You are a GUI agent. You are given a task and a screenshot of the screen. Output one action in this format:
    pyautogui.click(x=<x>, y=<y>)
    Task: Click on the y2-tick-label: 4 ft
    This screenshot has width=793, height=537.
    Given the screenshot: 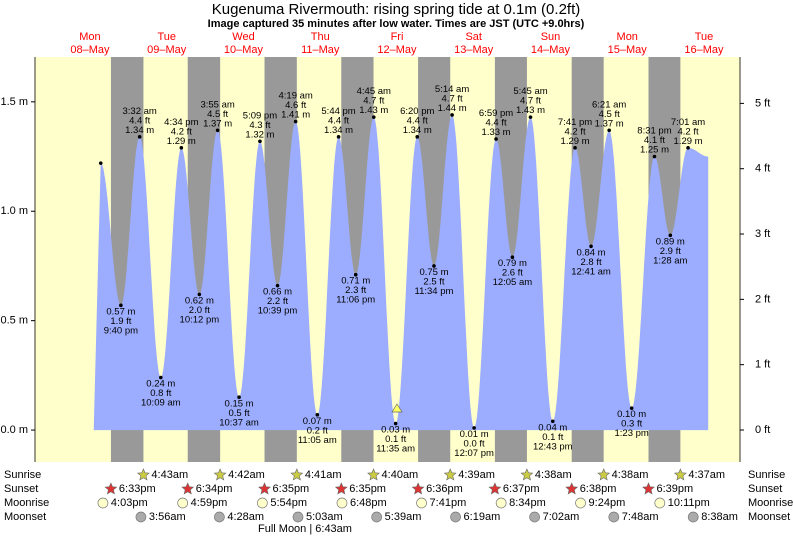 What is the action you would take?
    pyautogui.click(x=762, y=169)
    